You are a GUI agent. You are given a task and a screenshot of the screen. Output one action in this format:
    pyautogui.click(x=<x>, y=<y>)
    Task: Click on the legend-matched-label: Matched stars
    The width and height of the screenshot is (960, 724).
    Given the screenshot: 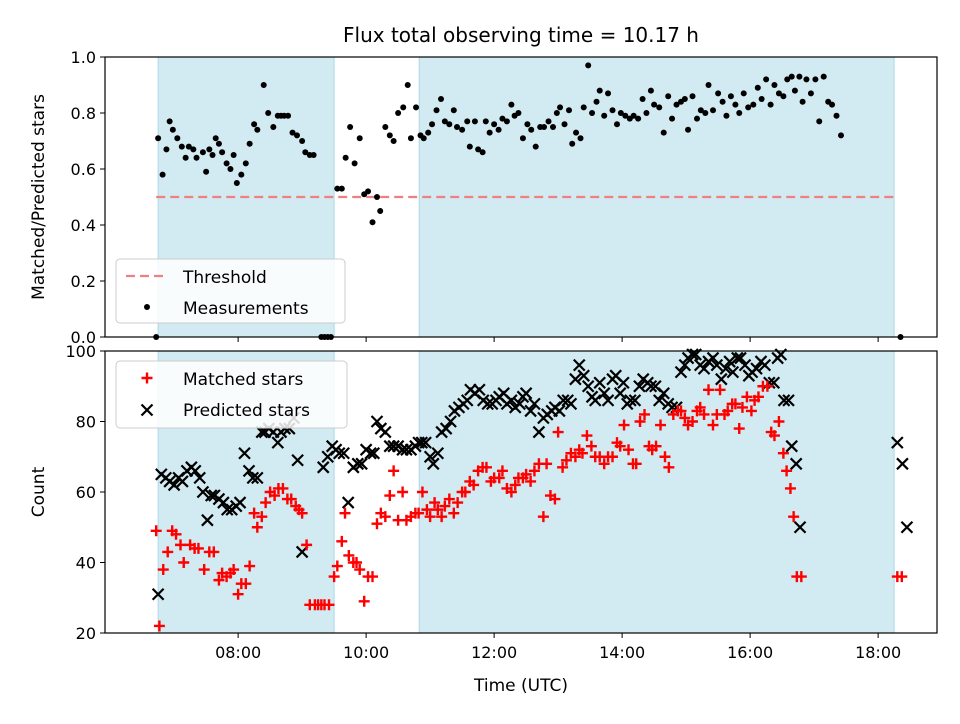 What is the action you would take?
    pyautogui.click(x=243, y=380)
    